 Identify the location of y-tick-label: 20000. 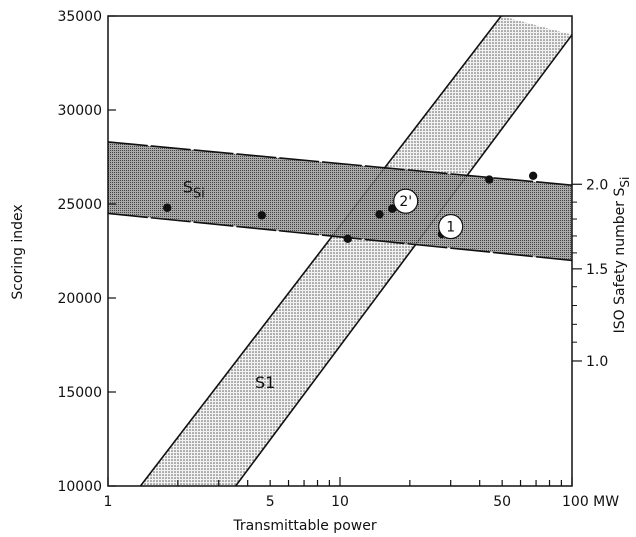
(79, 299).